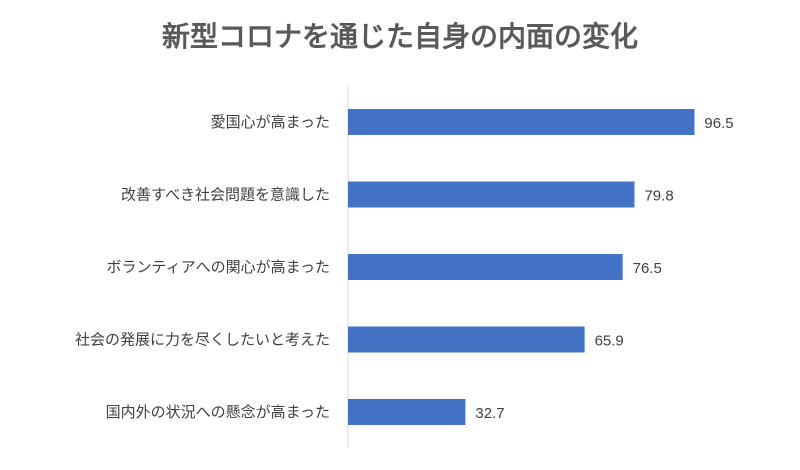 Image resolution: width=800 pixels, height=470 pixels. What do you see at coordinates (218, 267) in the screenshot?
I see `category-label: ボランティアへの関心が高まった` at bounding box center [218, 267].